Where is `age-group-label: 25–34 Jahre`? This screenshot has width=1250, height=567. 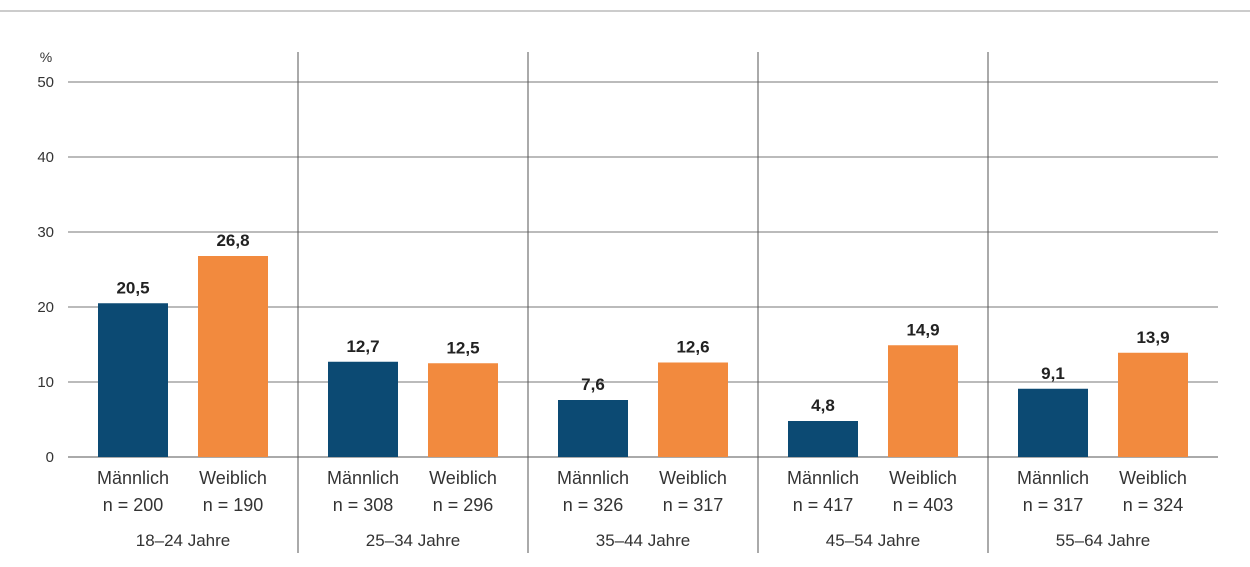 age-group-label: 25–34 Jahre is located at coordinates (413, 540).